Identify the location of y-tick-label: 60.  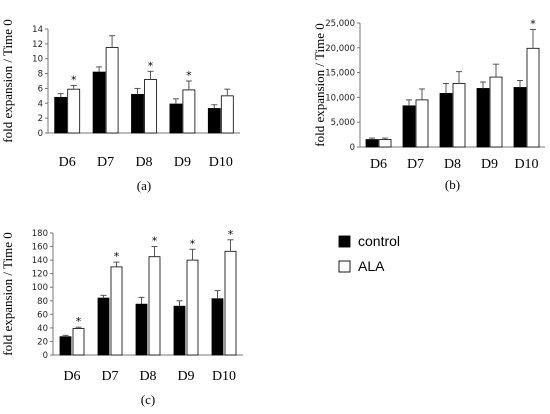
(42, 315).